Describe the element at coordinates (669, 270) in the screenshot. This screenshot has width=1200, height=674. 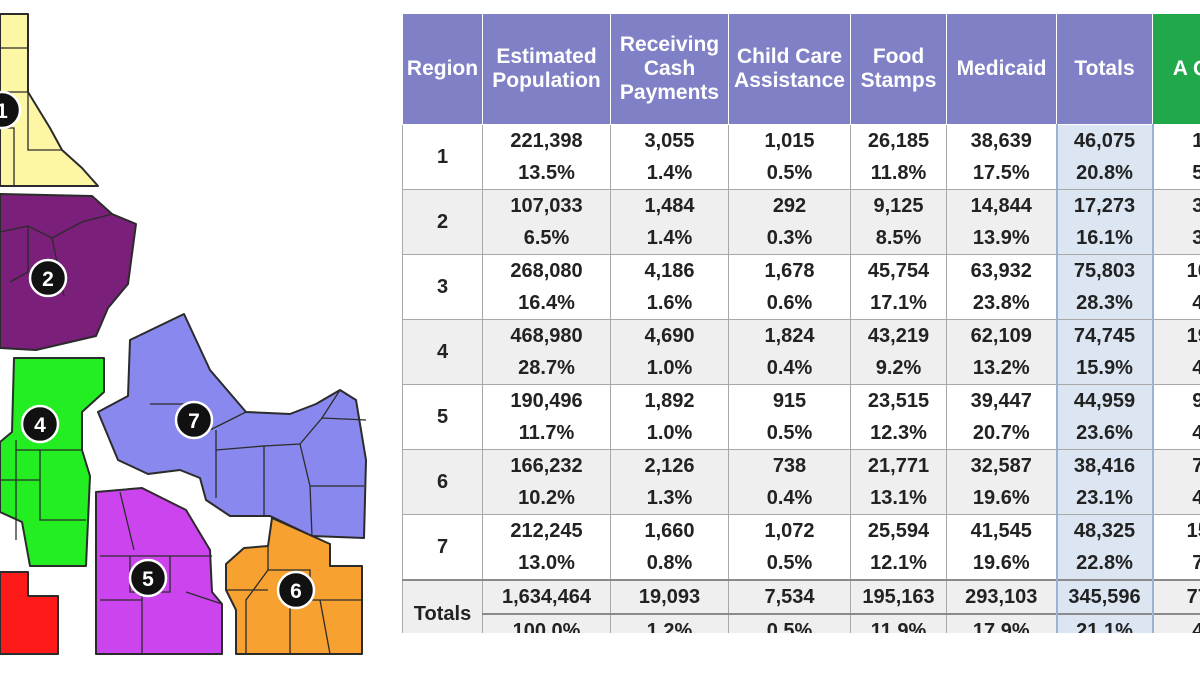
I see `count-cell: 4,186` at that location.